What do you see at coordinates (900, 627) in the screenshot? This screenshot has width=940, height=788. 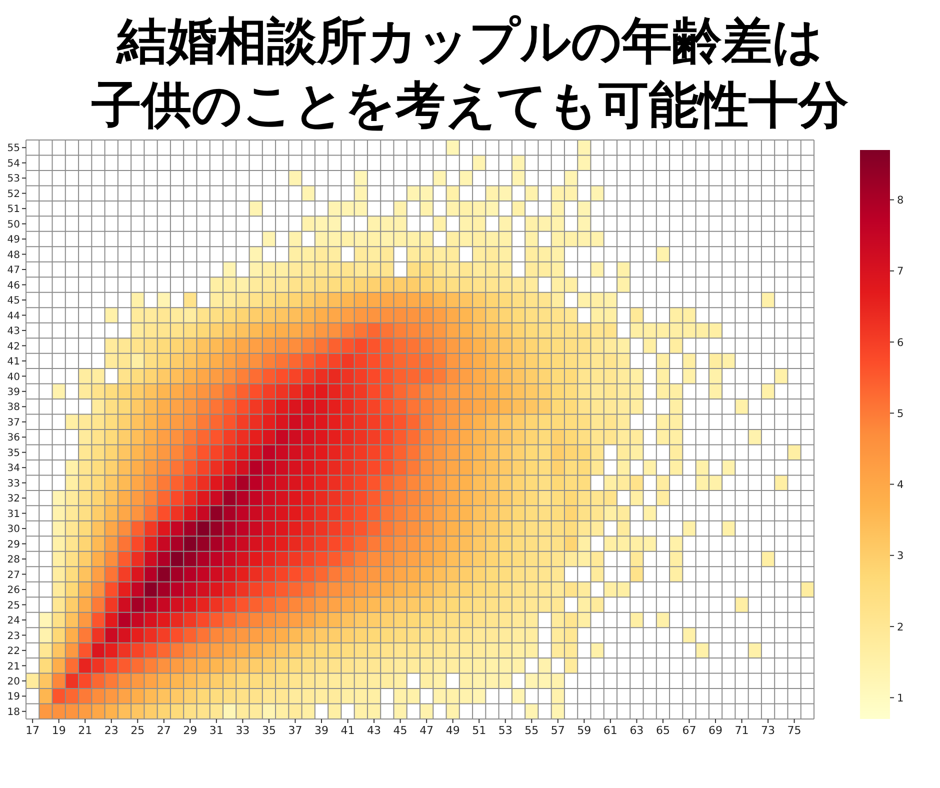 I see `color-bar-label: 2` at bounding box center [900, 627].